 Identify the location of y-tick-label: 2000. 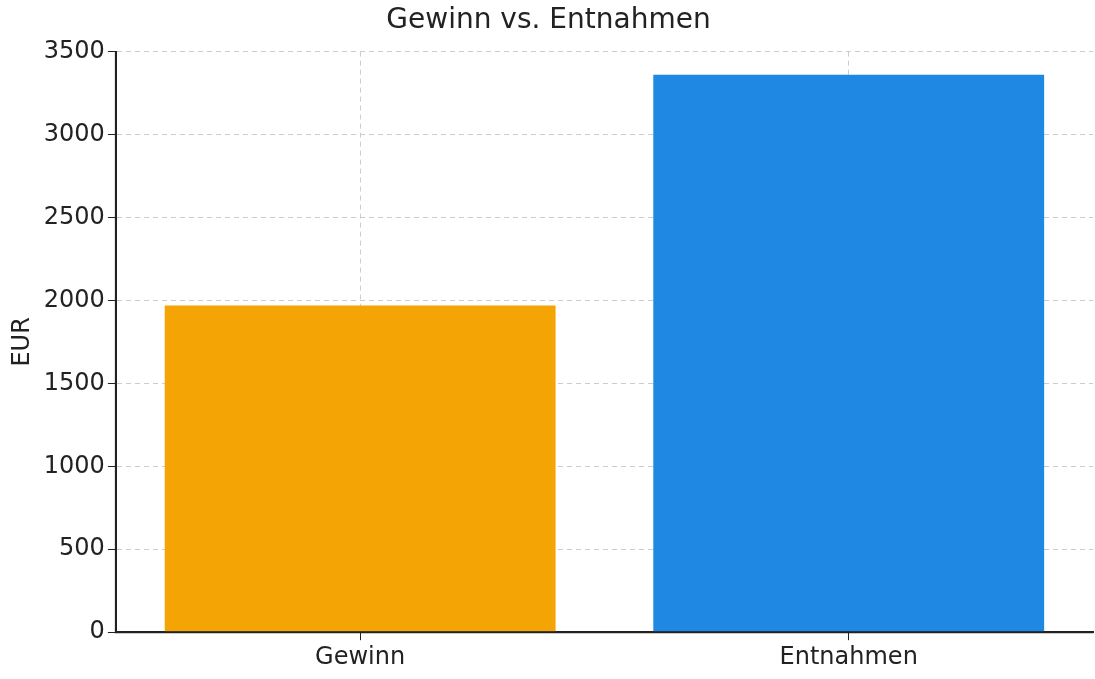
(74, 298).